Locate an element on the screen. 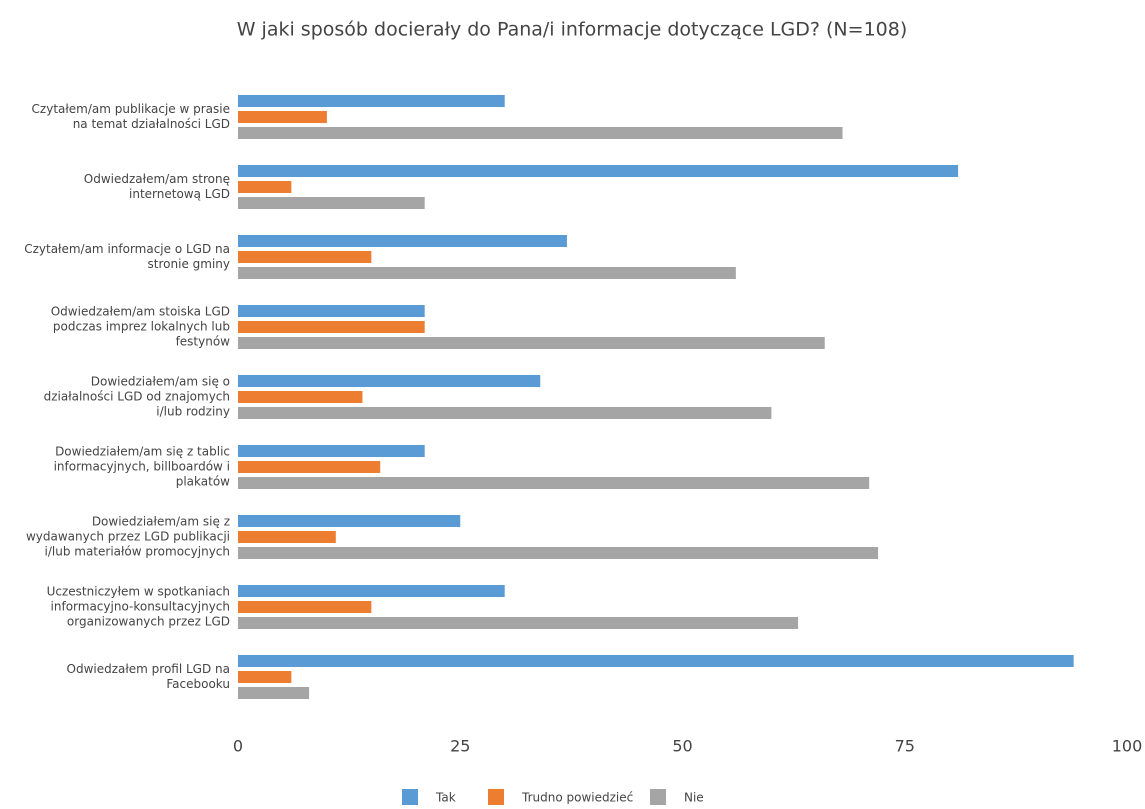 The height and width of the screenshot is (809, 1145). y-tick-label: i/lub materiałów promocyjnych is located at coordinates (137, 552).